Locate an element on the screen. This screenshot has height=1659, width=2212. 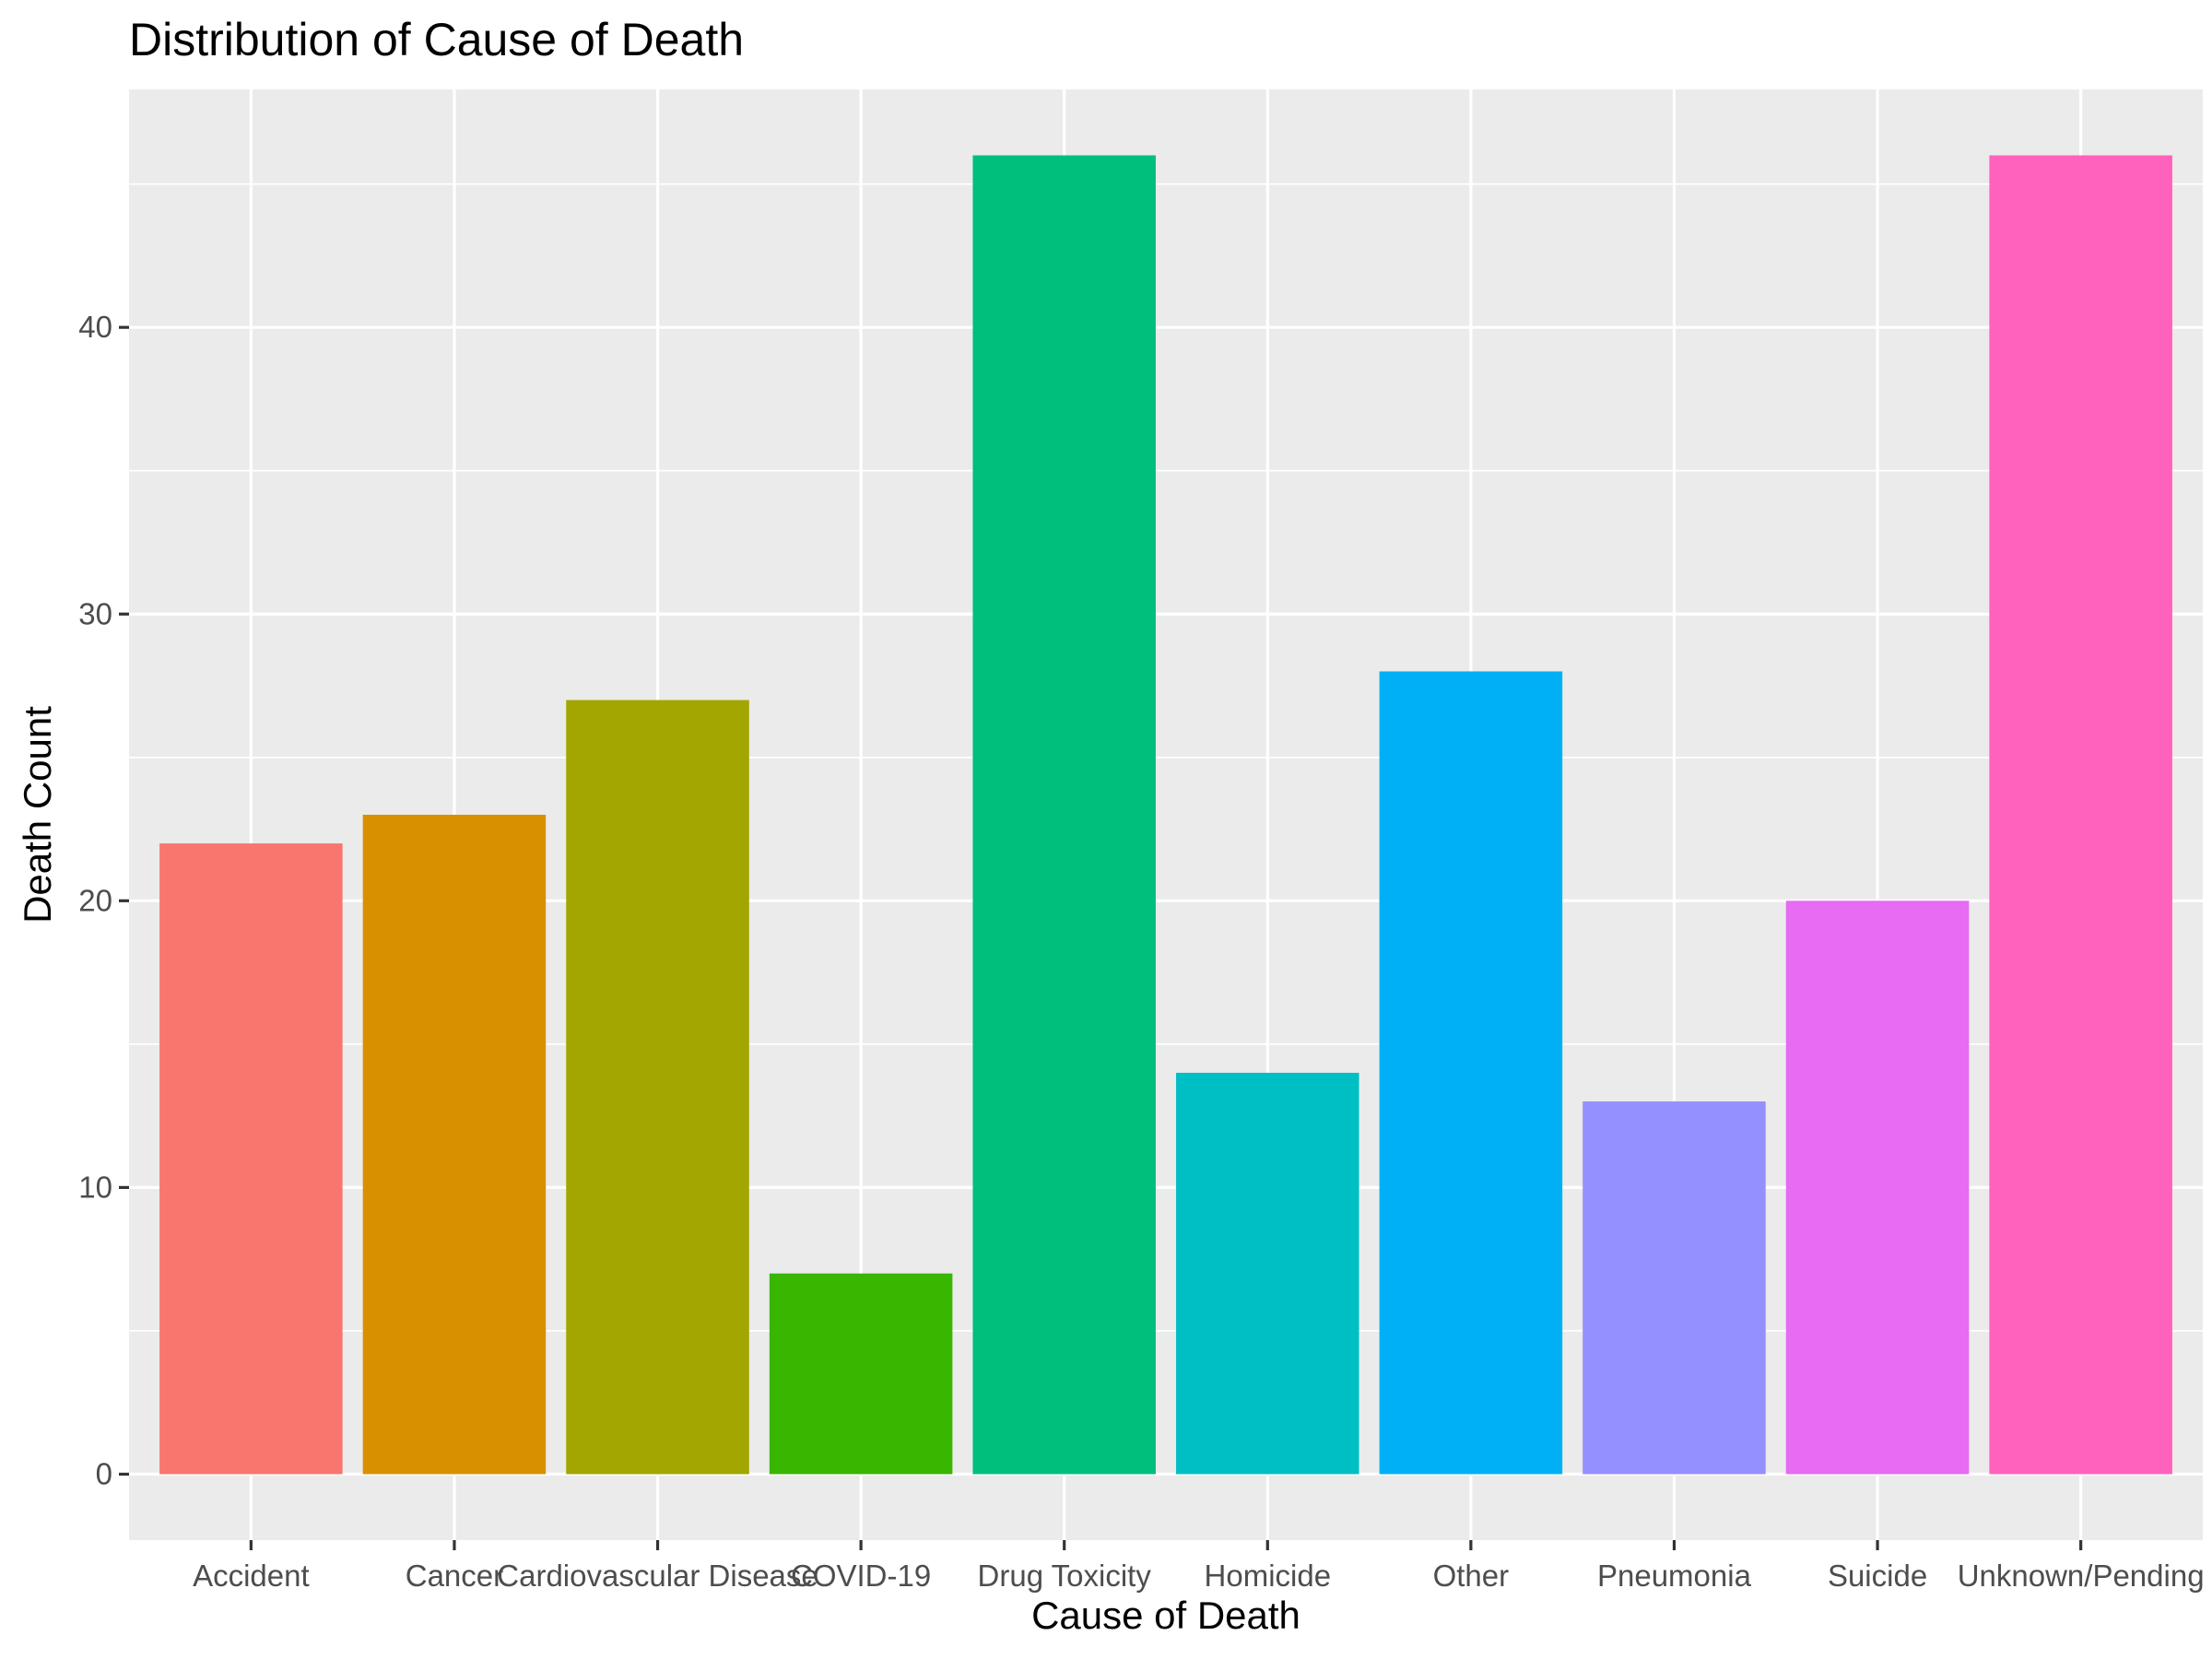
x-tick-label: Drug Toxicity is located at coordinates (1065, 1576).